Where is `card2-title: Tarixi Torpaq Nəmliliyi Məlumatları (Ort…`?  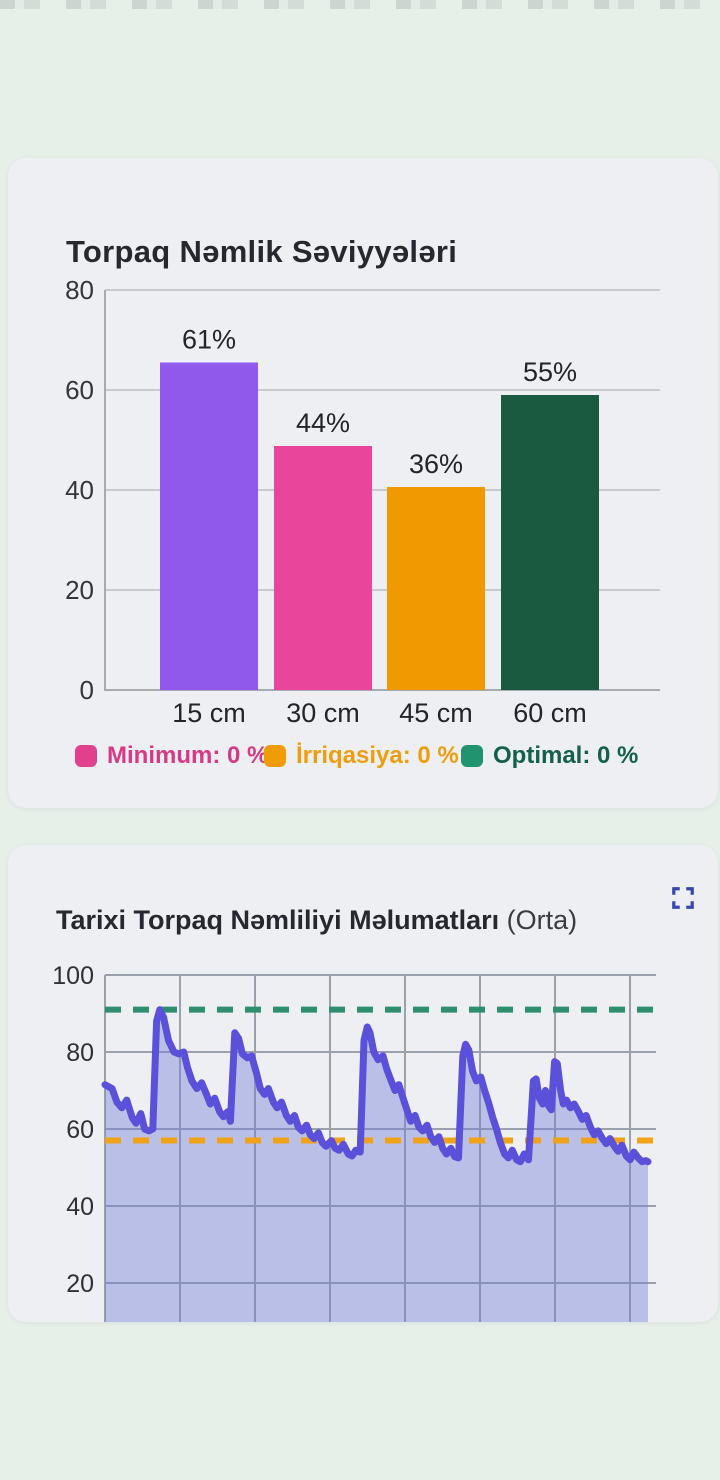 card2-title: Tarixi Torpaq Nəmliliyi Məlumatları (Ort… is located at coordinates (316, 920).